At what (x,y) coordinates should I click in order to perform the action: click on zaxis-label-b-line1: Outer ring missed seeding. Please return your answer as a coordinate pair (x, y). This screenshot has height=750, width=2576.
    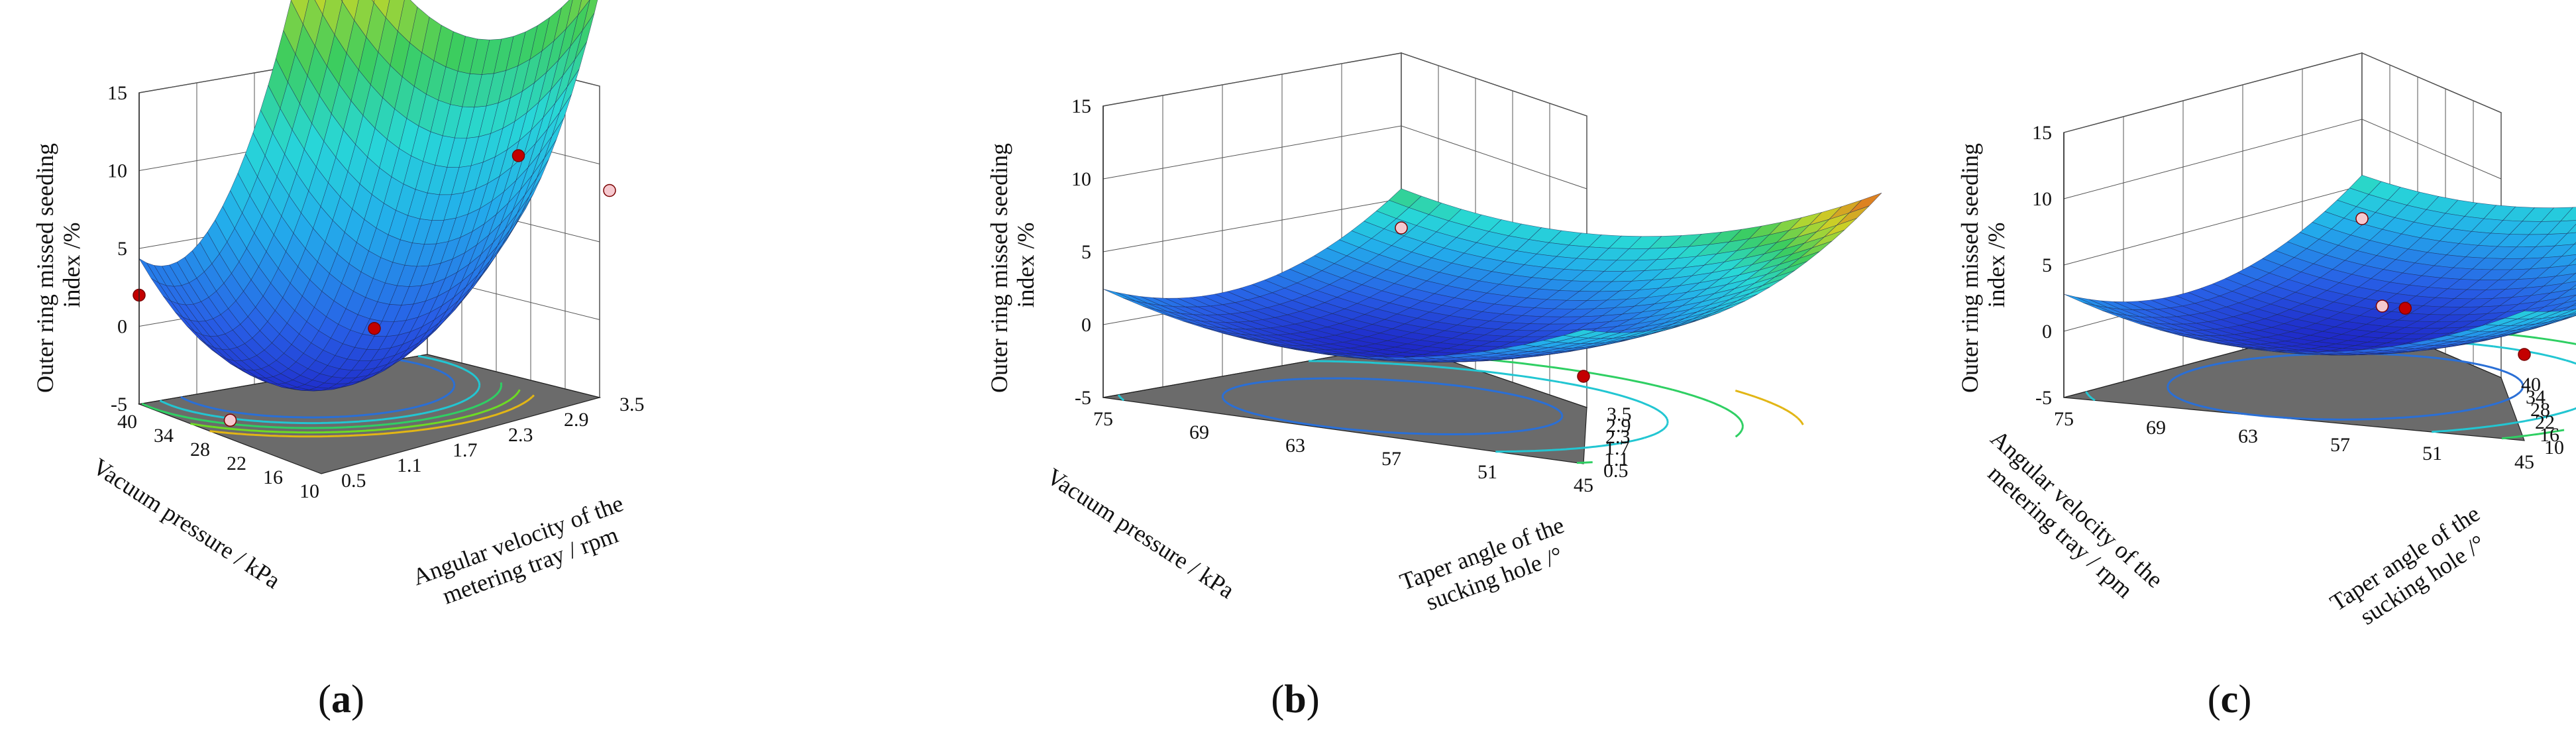
    Looking at the image, I should click on (999, 268).